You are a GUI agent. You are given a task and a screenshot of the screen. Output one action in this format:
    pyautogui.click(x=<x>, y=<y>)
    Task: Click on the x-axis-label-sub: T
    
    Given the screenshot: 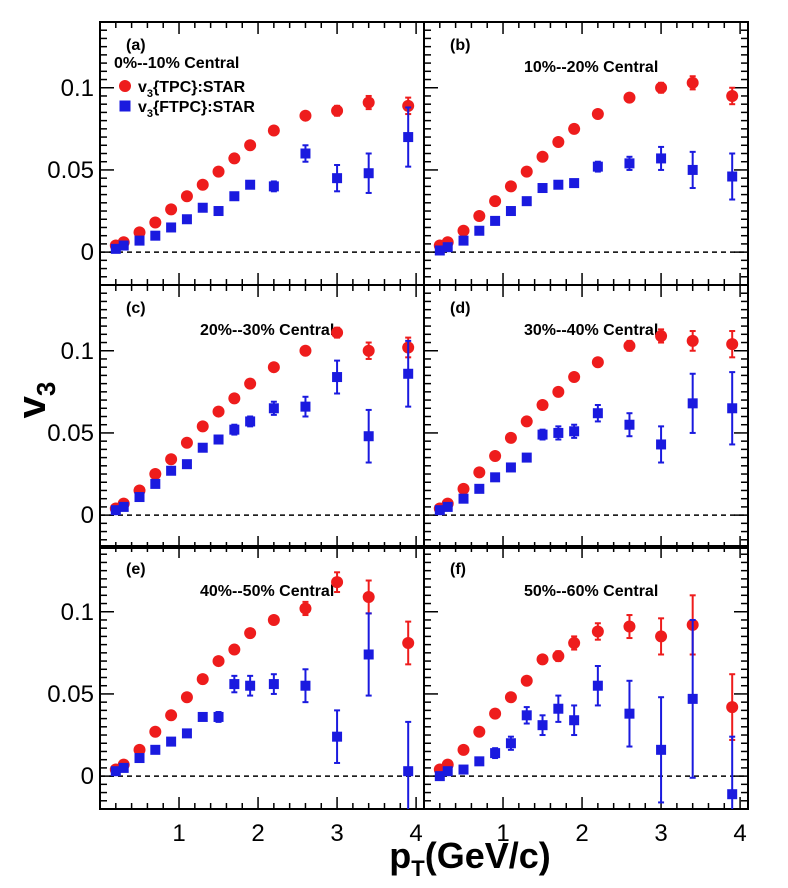 What is the action you would take?
    pyautogui.click(x=418, y=868)
    